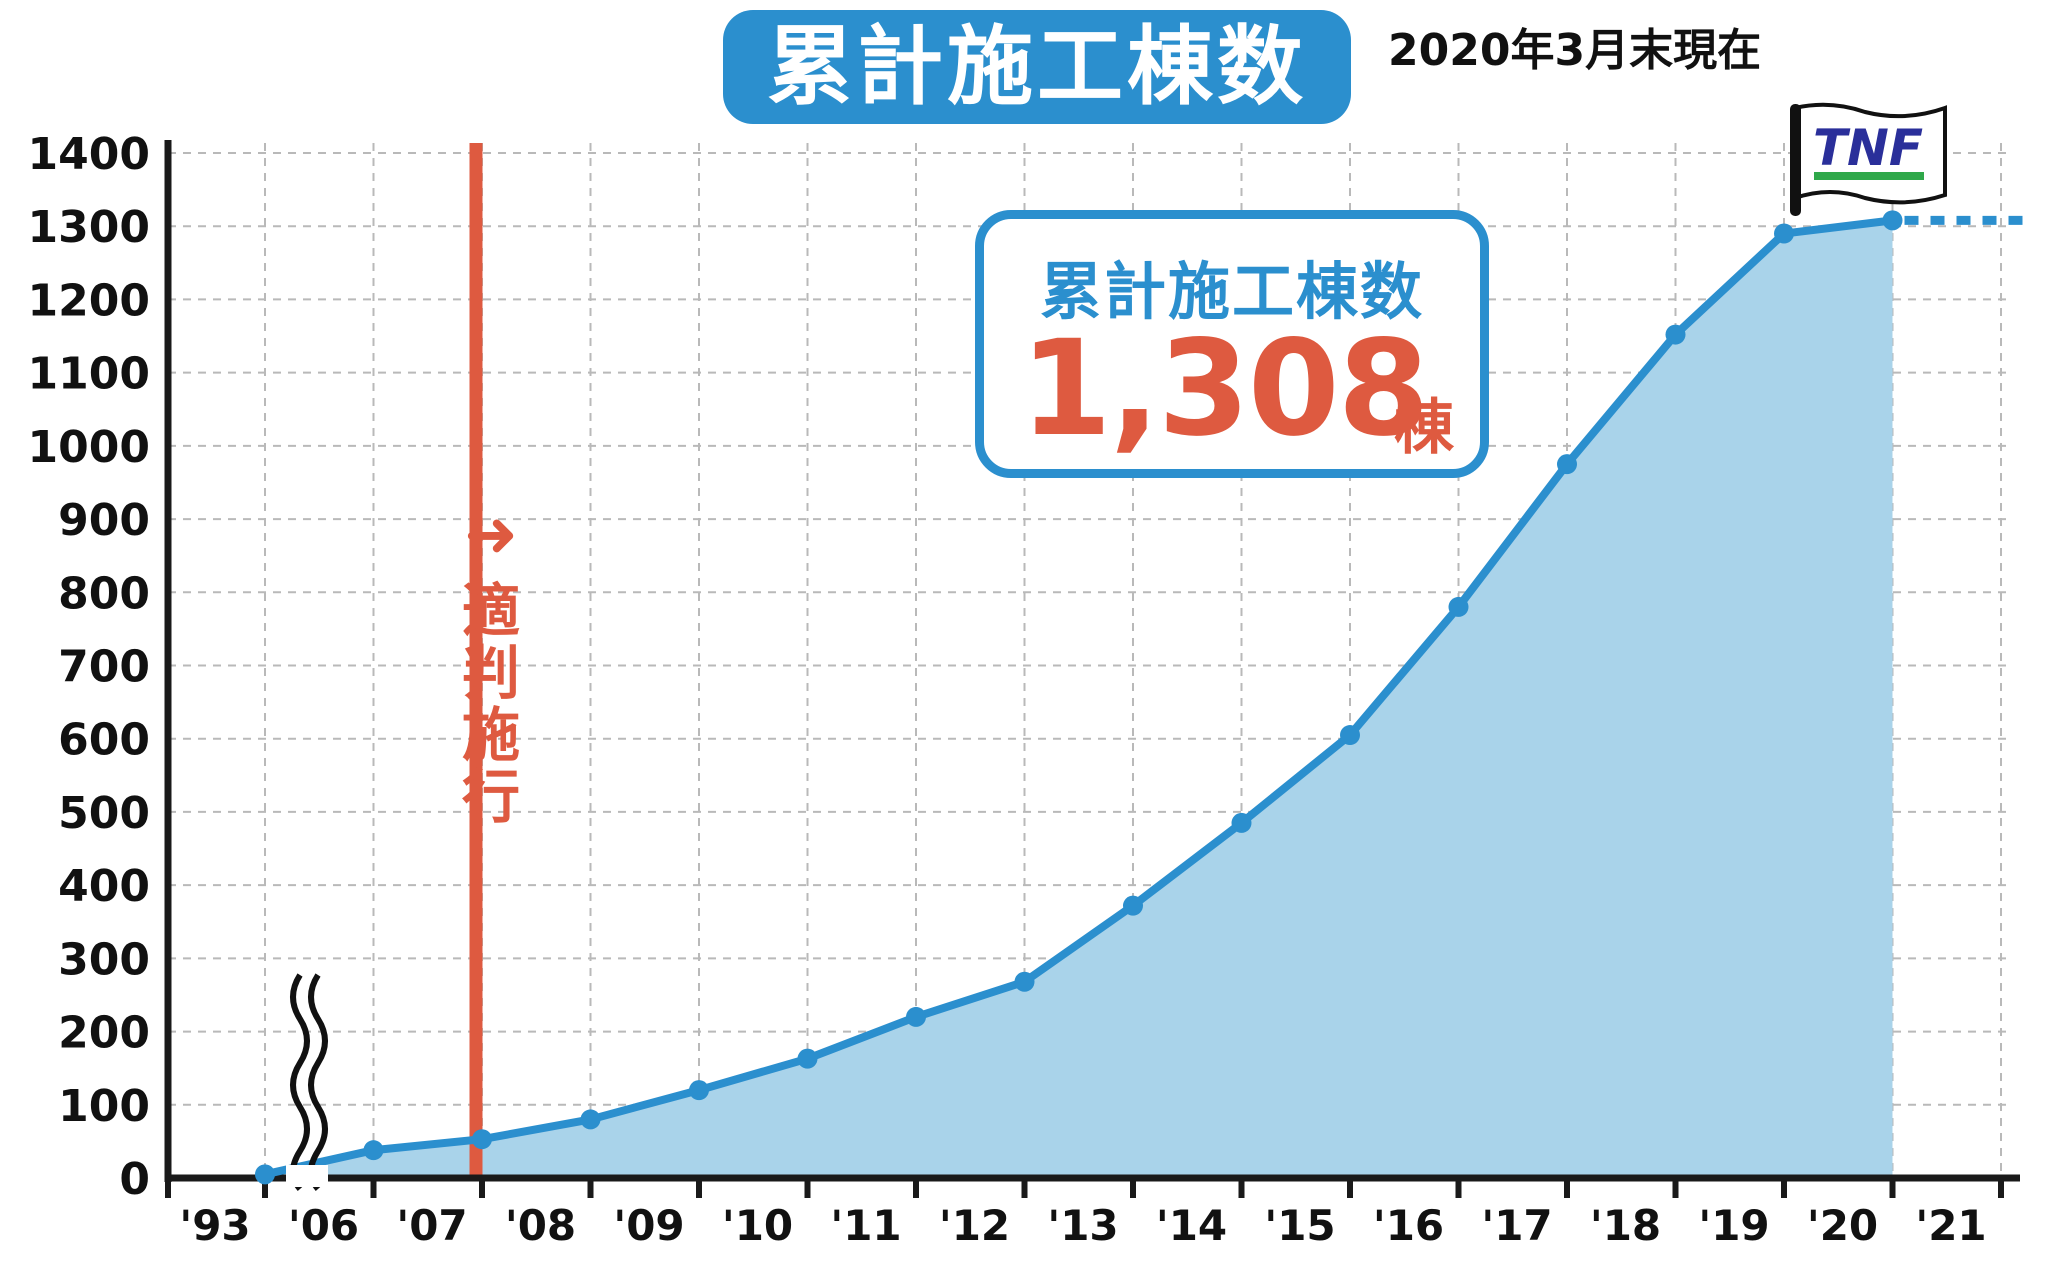 Image resolution: width=2048 pixels, height=1264 pixels. Describe the element at coordinates (214, 1225) in the screenshot. I see `x-tick-label: '93` at that location.